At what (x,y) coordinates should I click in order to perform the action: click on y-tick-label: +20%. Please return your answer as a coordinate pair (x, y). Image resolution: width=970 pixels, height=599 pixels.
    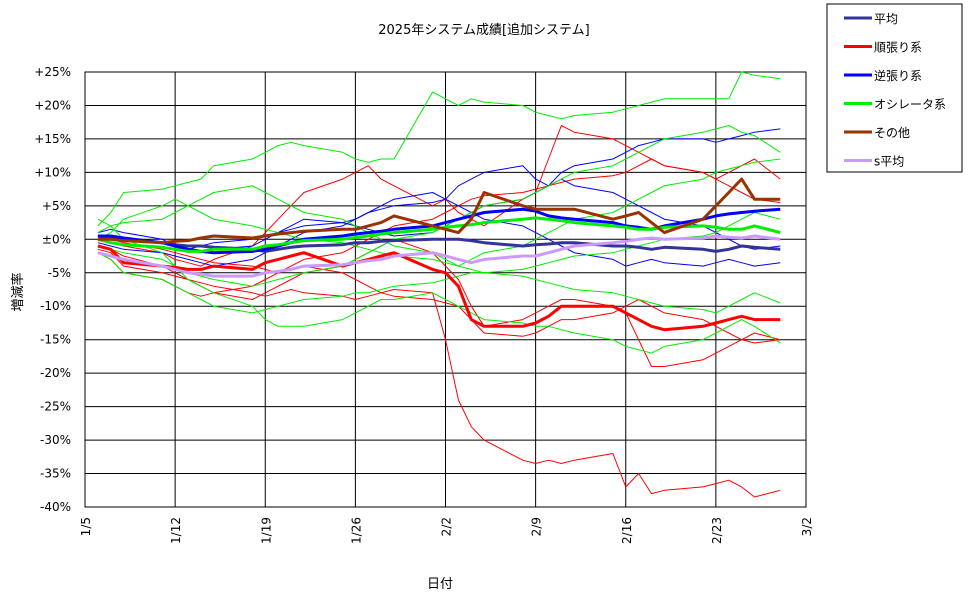
    Looking at the image, I should click on (52, 105).